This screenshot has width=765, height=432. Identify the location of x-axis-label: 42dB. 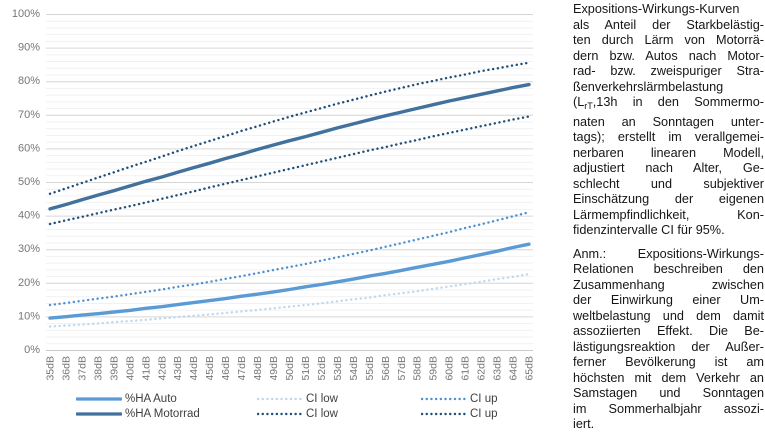
(162, 368).